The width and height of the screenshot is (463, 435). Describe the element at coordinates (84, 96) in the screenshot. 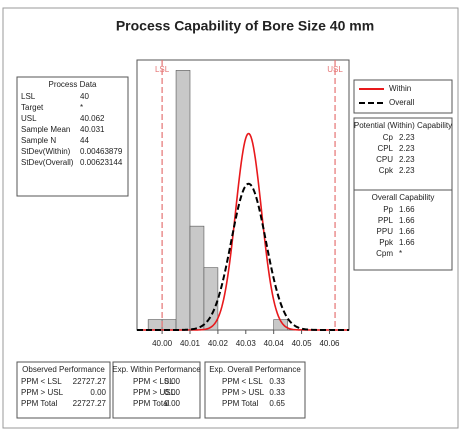

I see `row-value: 40` at that location.